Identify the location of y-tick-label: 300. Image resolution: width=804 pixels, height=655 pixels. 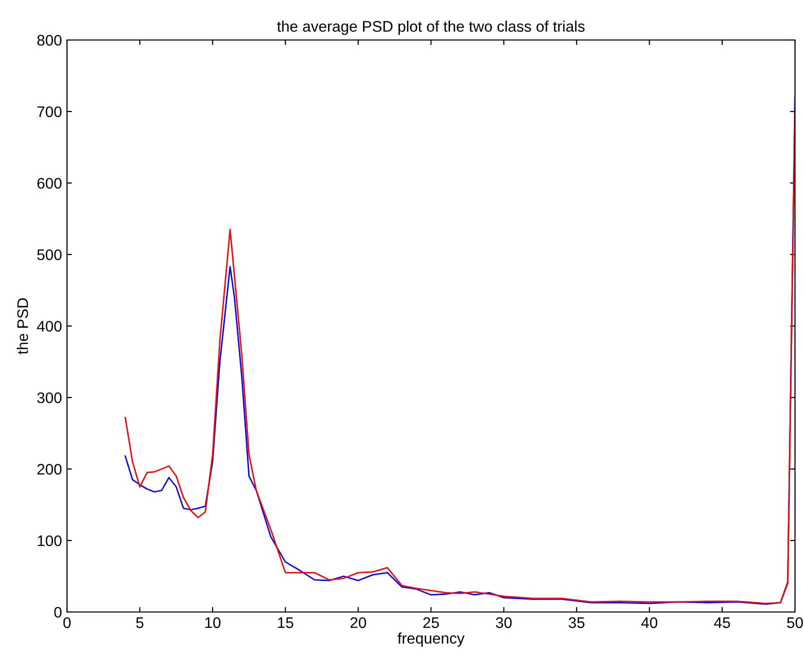
(49, 398).